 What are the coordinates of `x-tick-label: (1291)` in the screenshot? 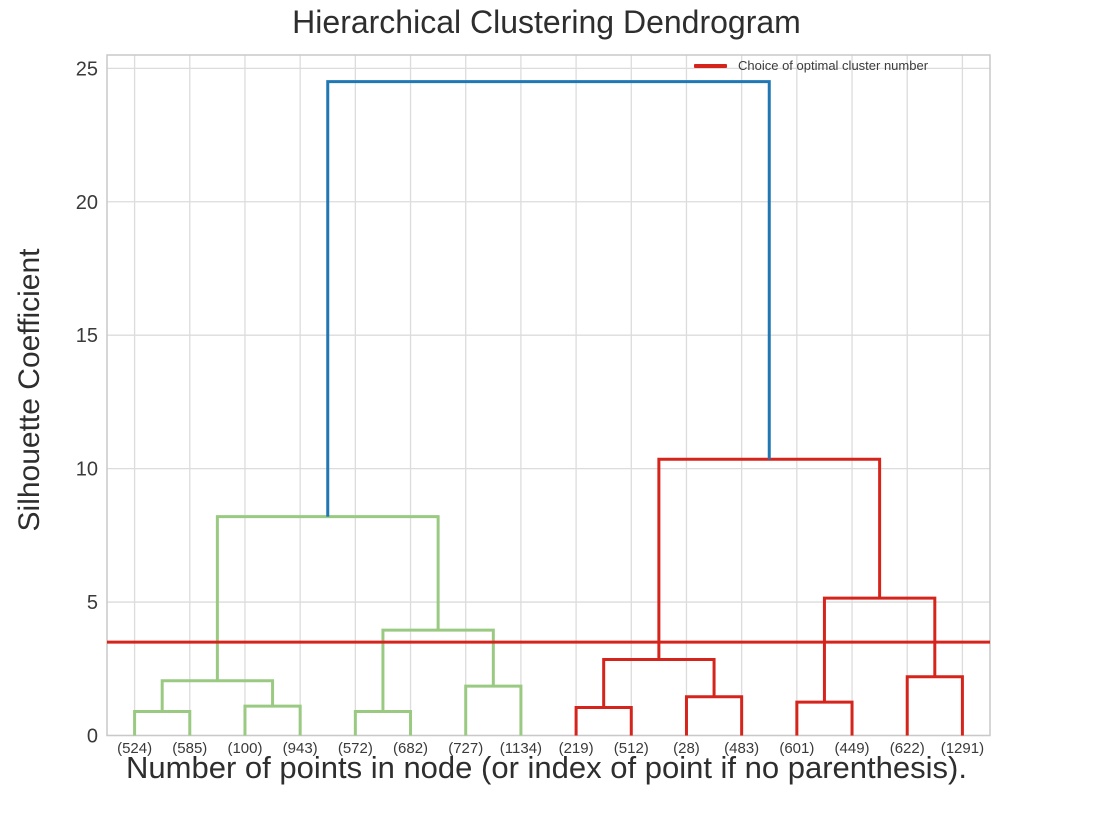 It's located at (962, 748).